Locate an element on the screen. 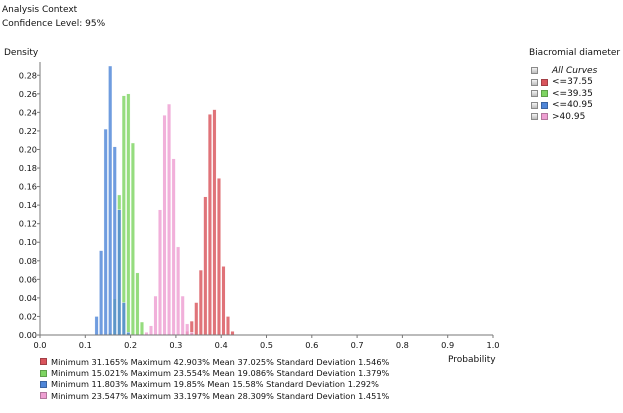  legend-item-series-2: <=40.95 is located at coordinates (575, 106).